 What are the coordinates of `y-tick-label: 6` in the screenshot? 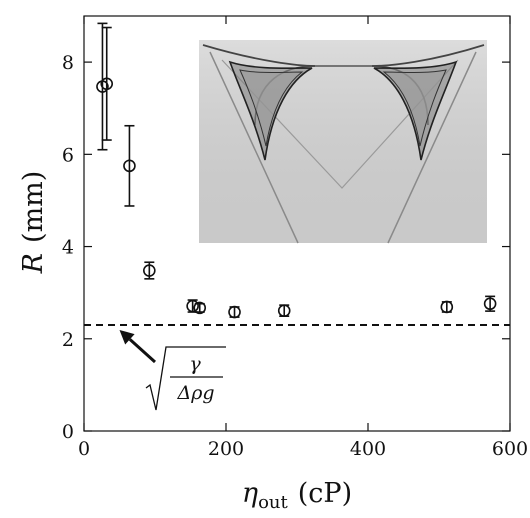 It's located at (68, 155).